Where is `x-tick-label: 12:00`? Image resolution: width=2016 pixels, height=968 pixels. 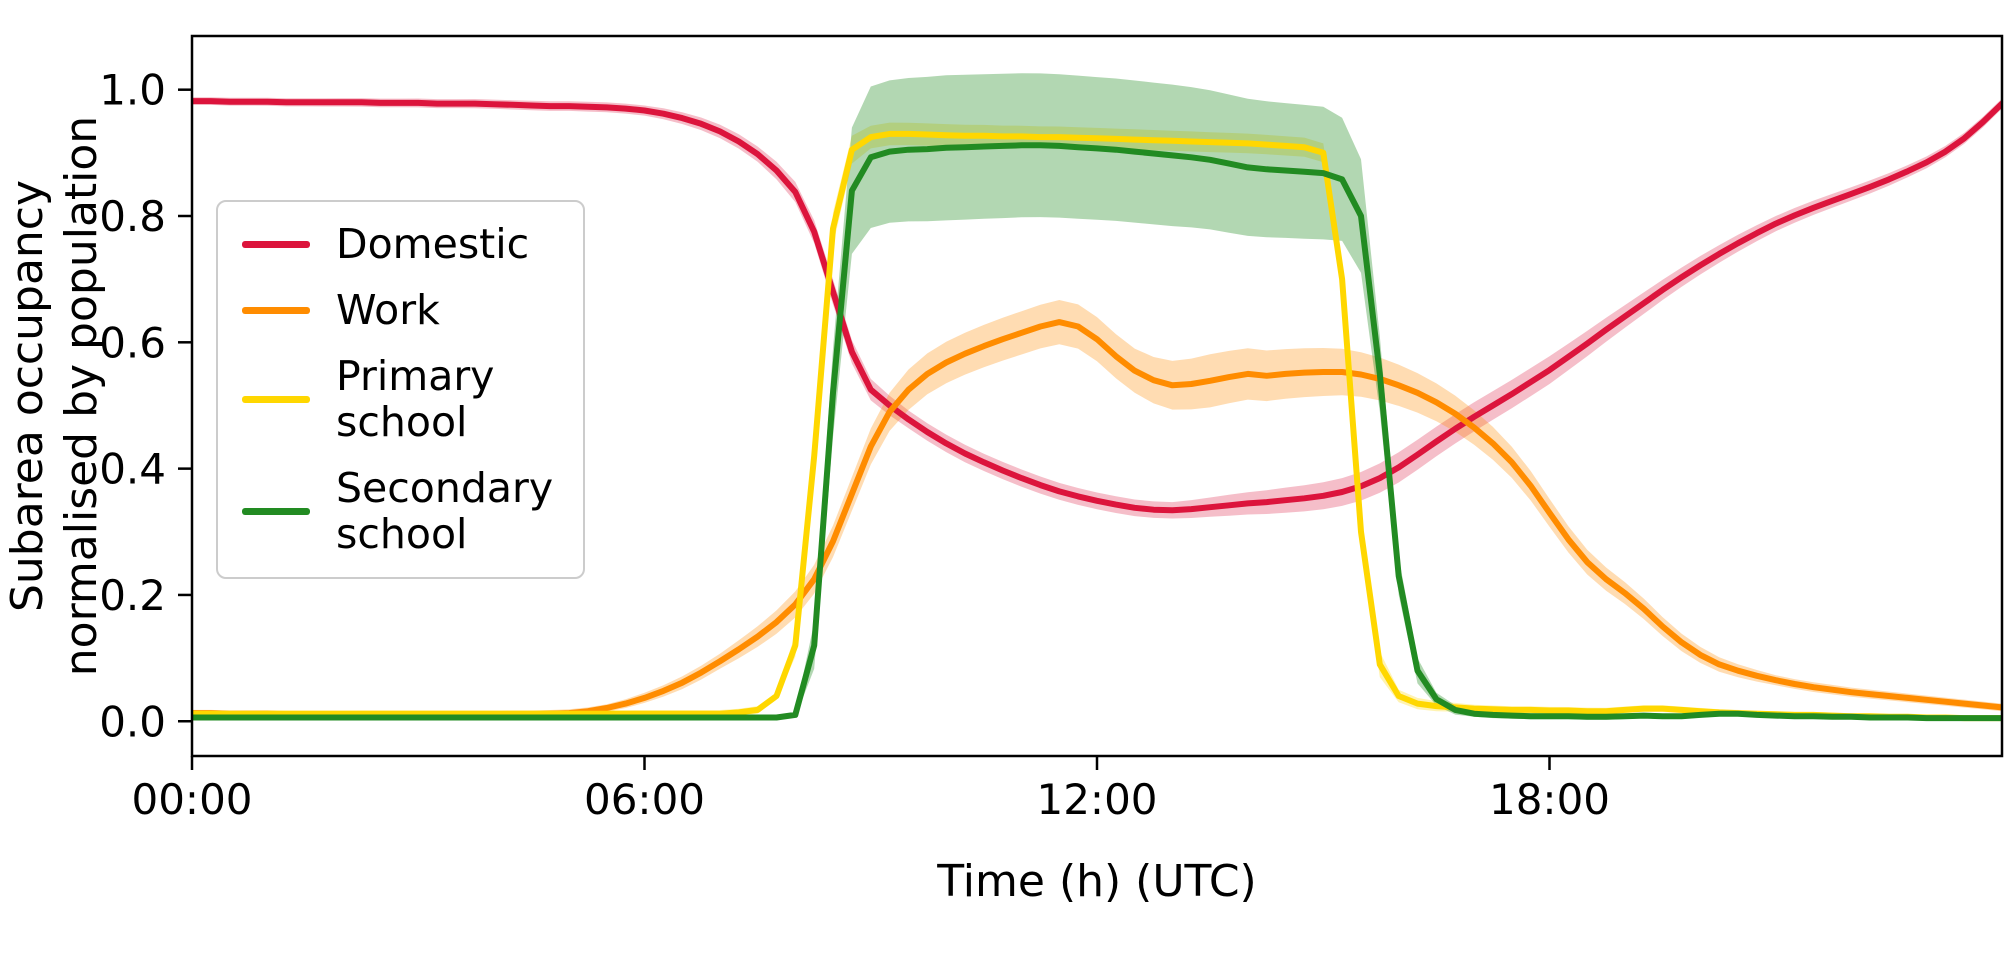 x-tick-label: 12:00 is located at coordinates (1096, 799).